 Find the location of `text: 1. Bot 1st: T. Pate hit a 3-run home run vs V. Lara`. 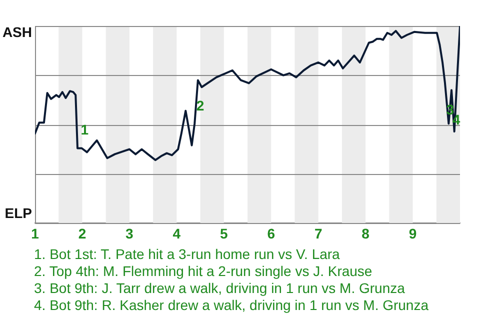

text: 1. Bot 1st: T. Pate hit a 3-run home run vs V. Lara is located at coordinates (187, 254).